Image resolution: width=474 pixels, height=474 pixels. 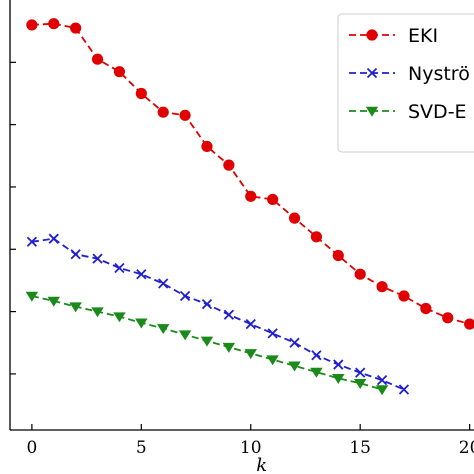 What do you see at coordinates (372, 111) in the screenshot?
I see `legend-marker-svd-e` at bounding box center [372, 111].